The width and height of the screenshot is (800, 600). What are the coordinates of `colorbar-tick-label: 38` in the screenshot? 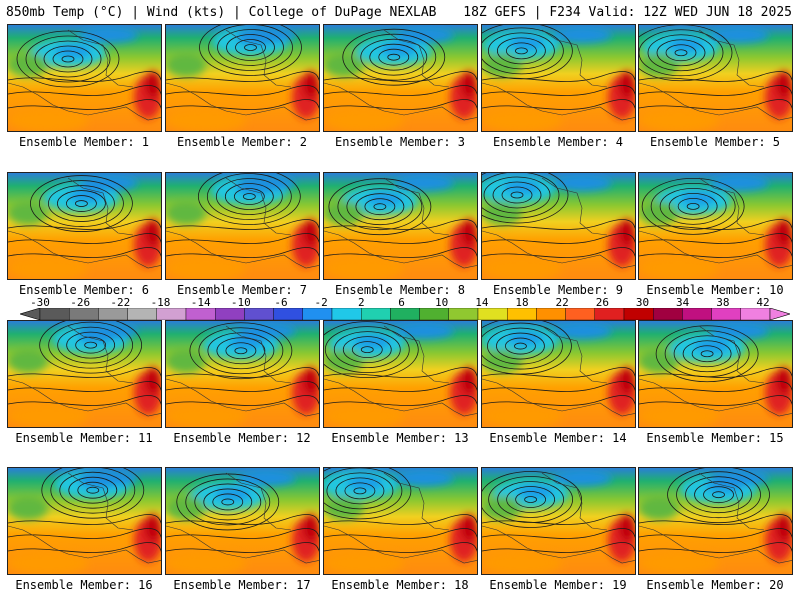 It's located at (723, 302).